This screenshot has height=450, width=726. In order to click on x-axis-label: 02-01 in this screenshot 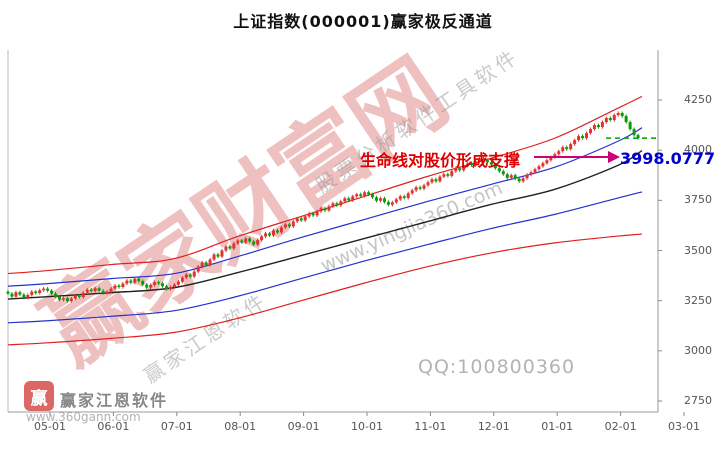, I will do `click(620, 426)`.